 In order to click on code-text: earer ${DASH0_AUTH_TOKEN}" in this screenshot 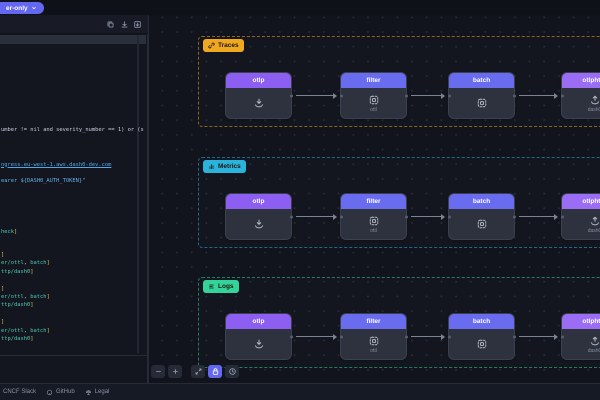, I will do `click(43, 181)`.